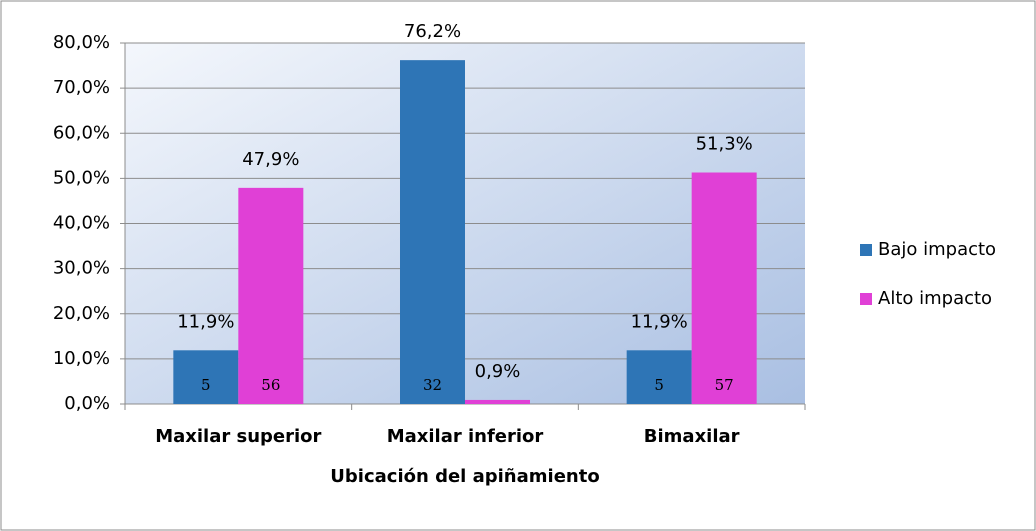 The height and width of the screenshot is (531, 1036). What do you see at coordinates (238, 436) in the screenshot?
I see `x-tick-label: Maxilar superior` at bounding box center [238, 436].